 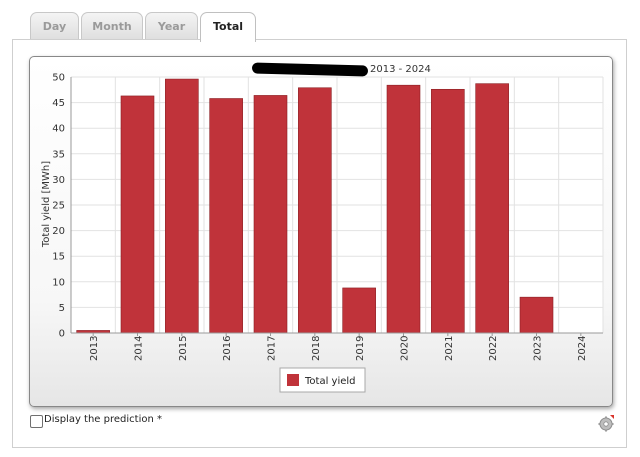 I want to click on y-tick-label: 5, so click(x=62, y=308).